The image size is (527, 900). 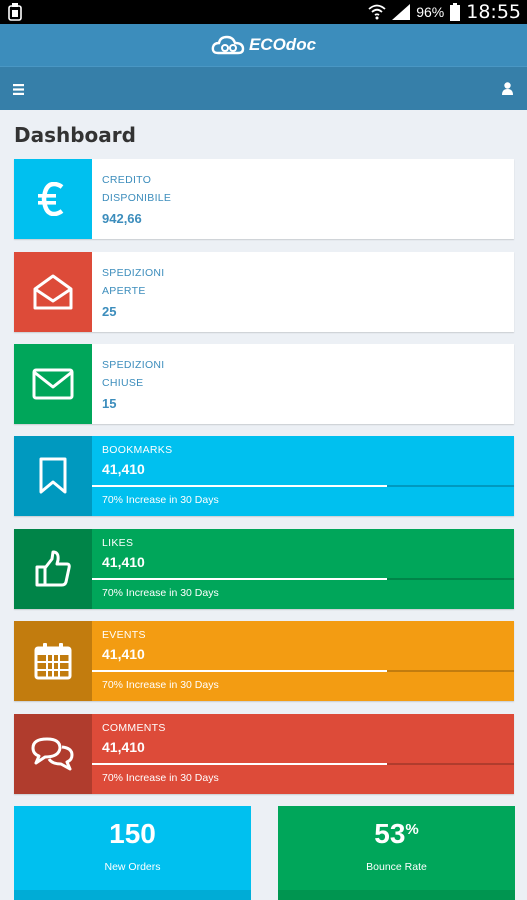 What do you see at coordinates (132, 833) in the screenshot?
I see `small-box-value: 150` at bounding box center [132, 833].